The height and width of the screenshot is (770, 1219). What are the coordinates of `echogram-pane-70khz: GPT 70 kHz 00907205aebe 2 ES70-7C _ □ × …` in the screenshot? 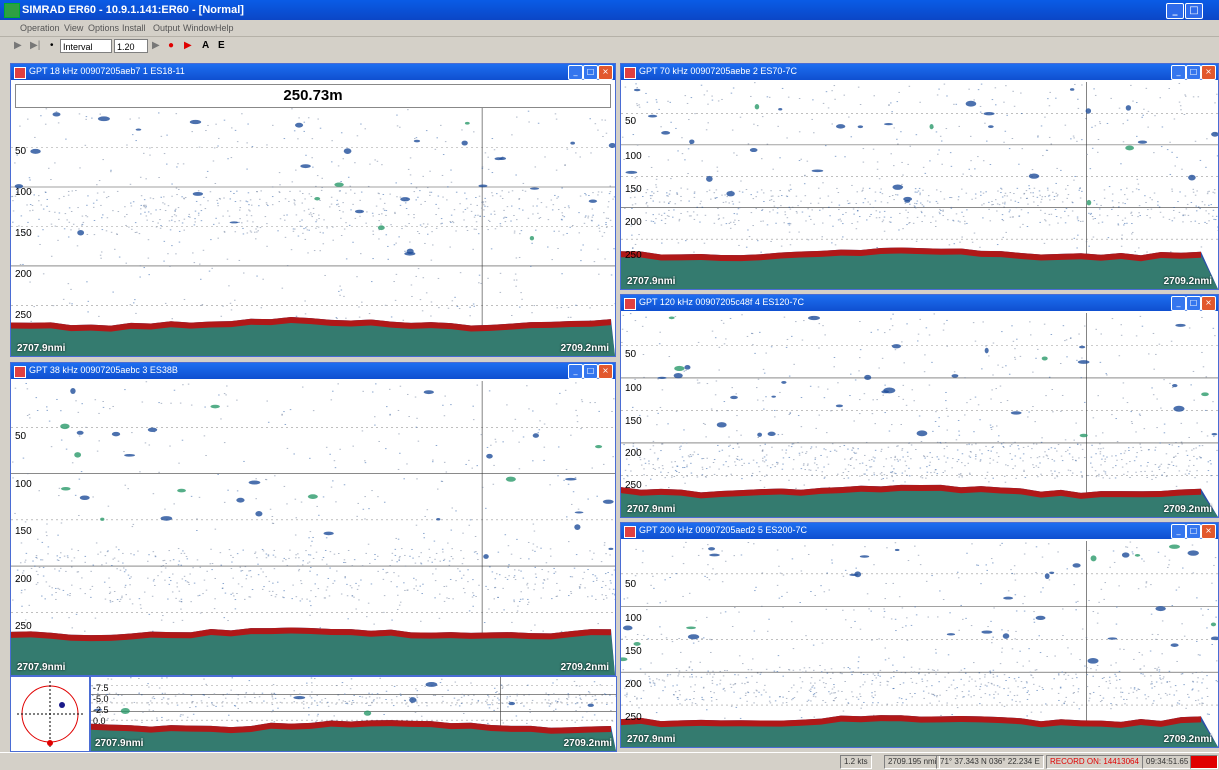 It's located at (919, 176).